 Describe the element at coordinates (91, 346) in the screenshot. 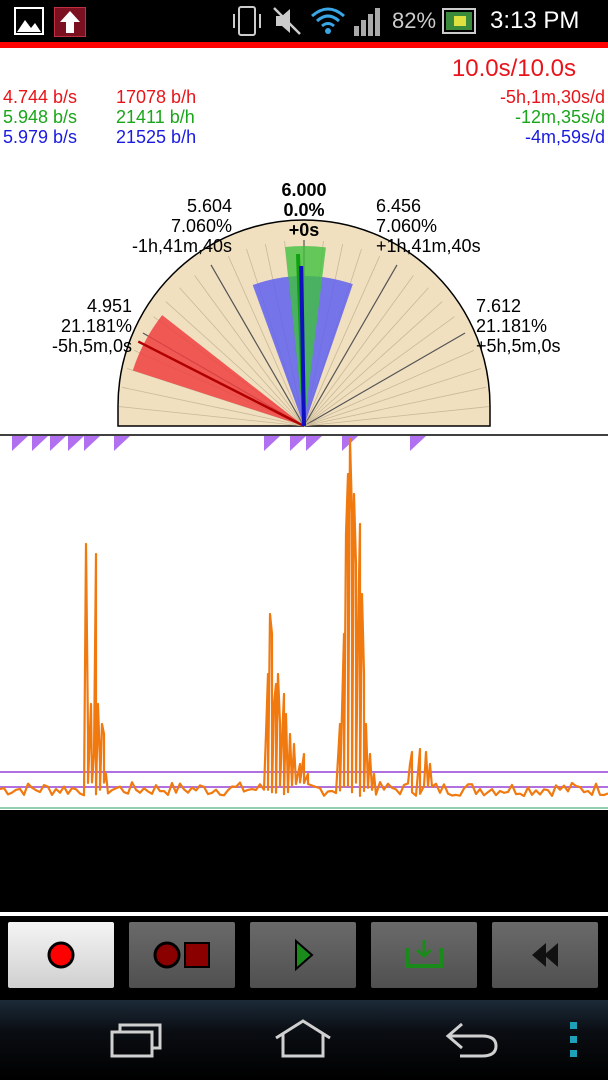

I see `gauge-left-outer-offset: -5h,5m,0s` at that location.